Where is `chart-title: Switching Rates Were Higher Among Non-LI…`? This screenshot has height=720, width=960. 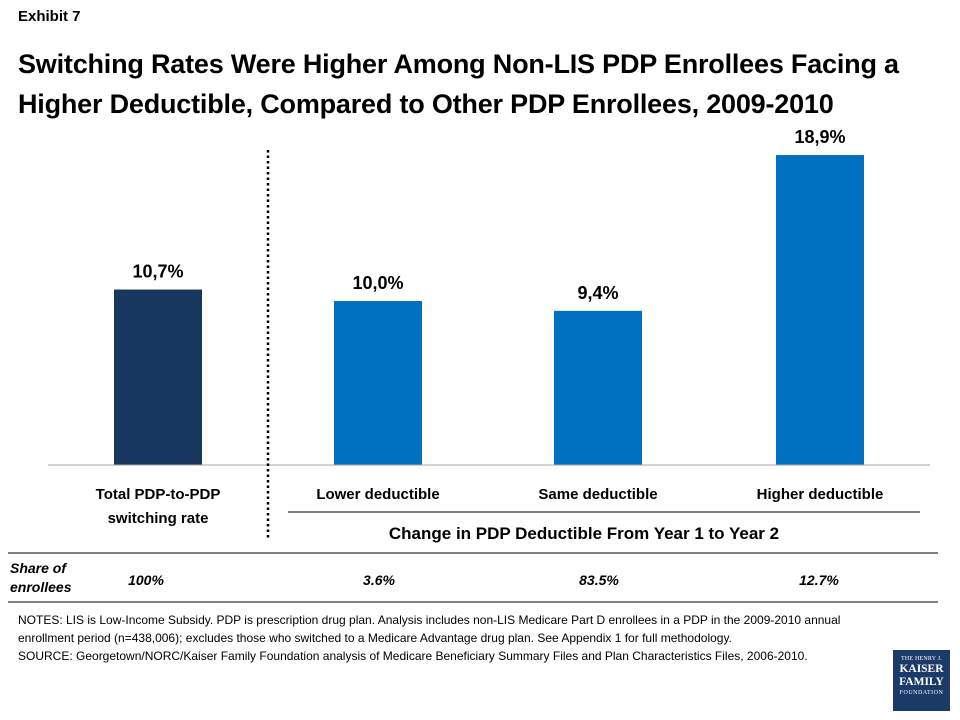
chart-title: Switching Rates Were Higher Among Non-LI… is located at coordinates (458, 84).